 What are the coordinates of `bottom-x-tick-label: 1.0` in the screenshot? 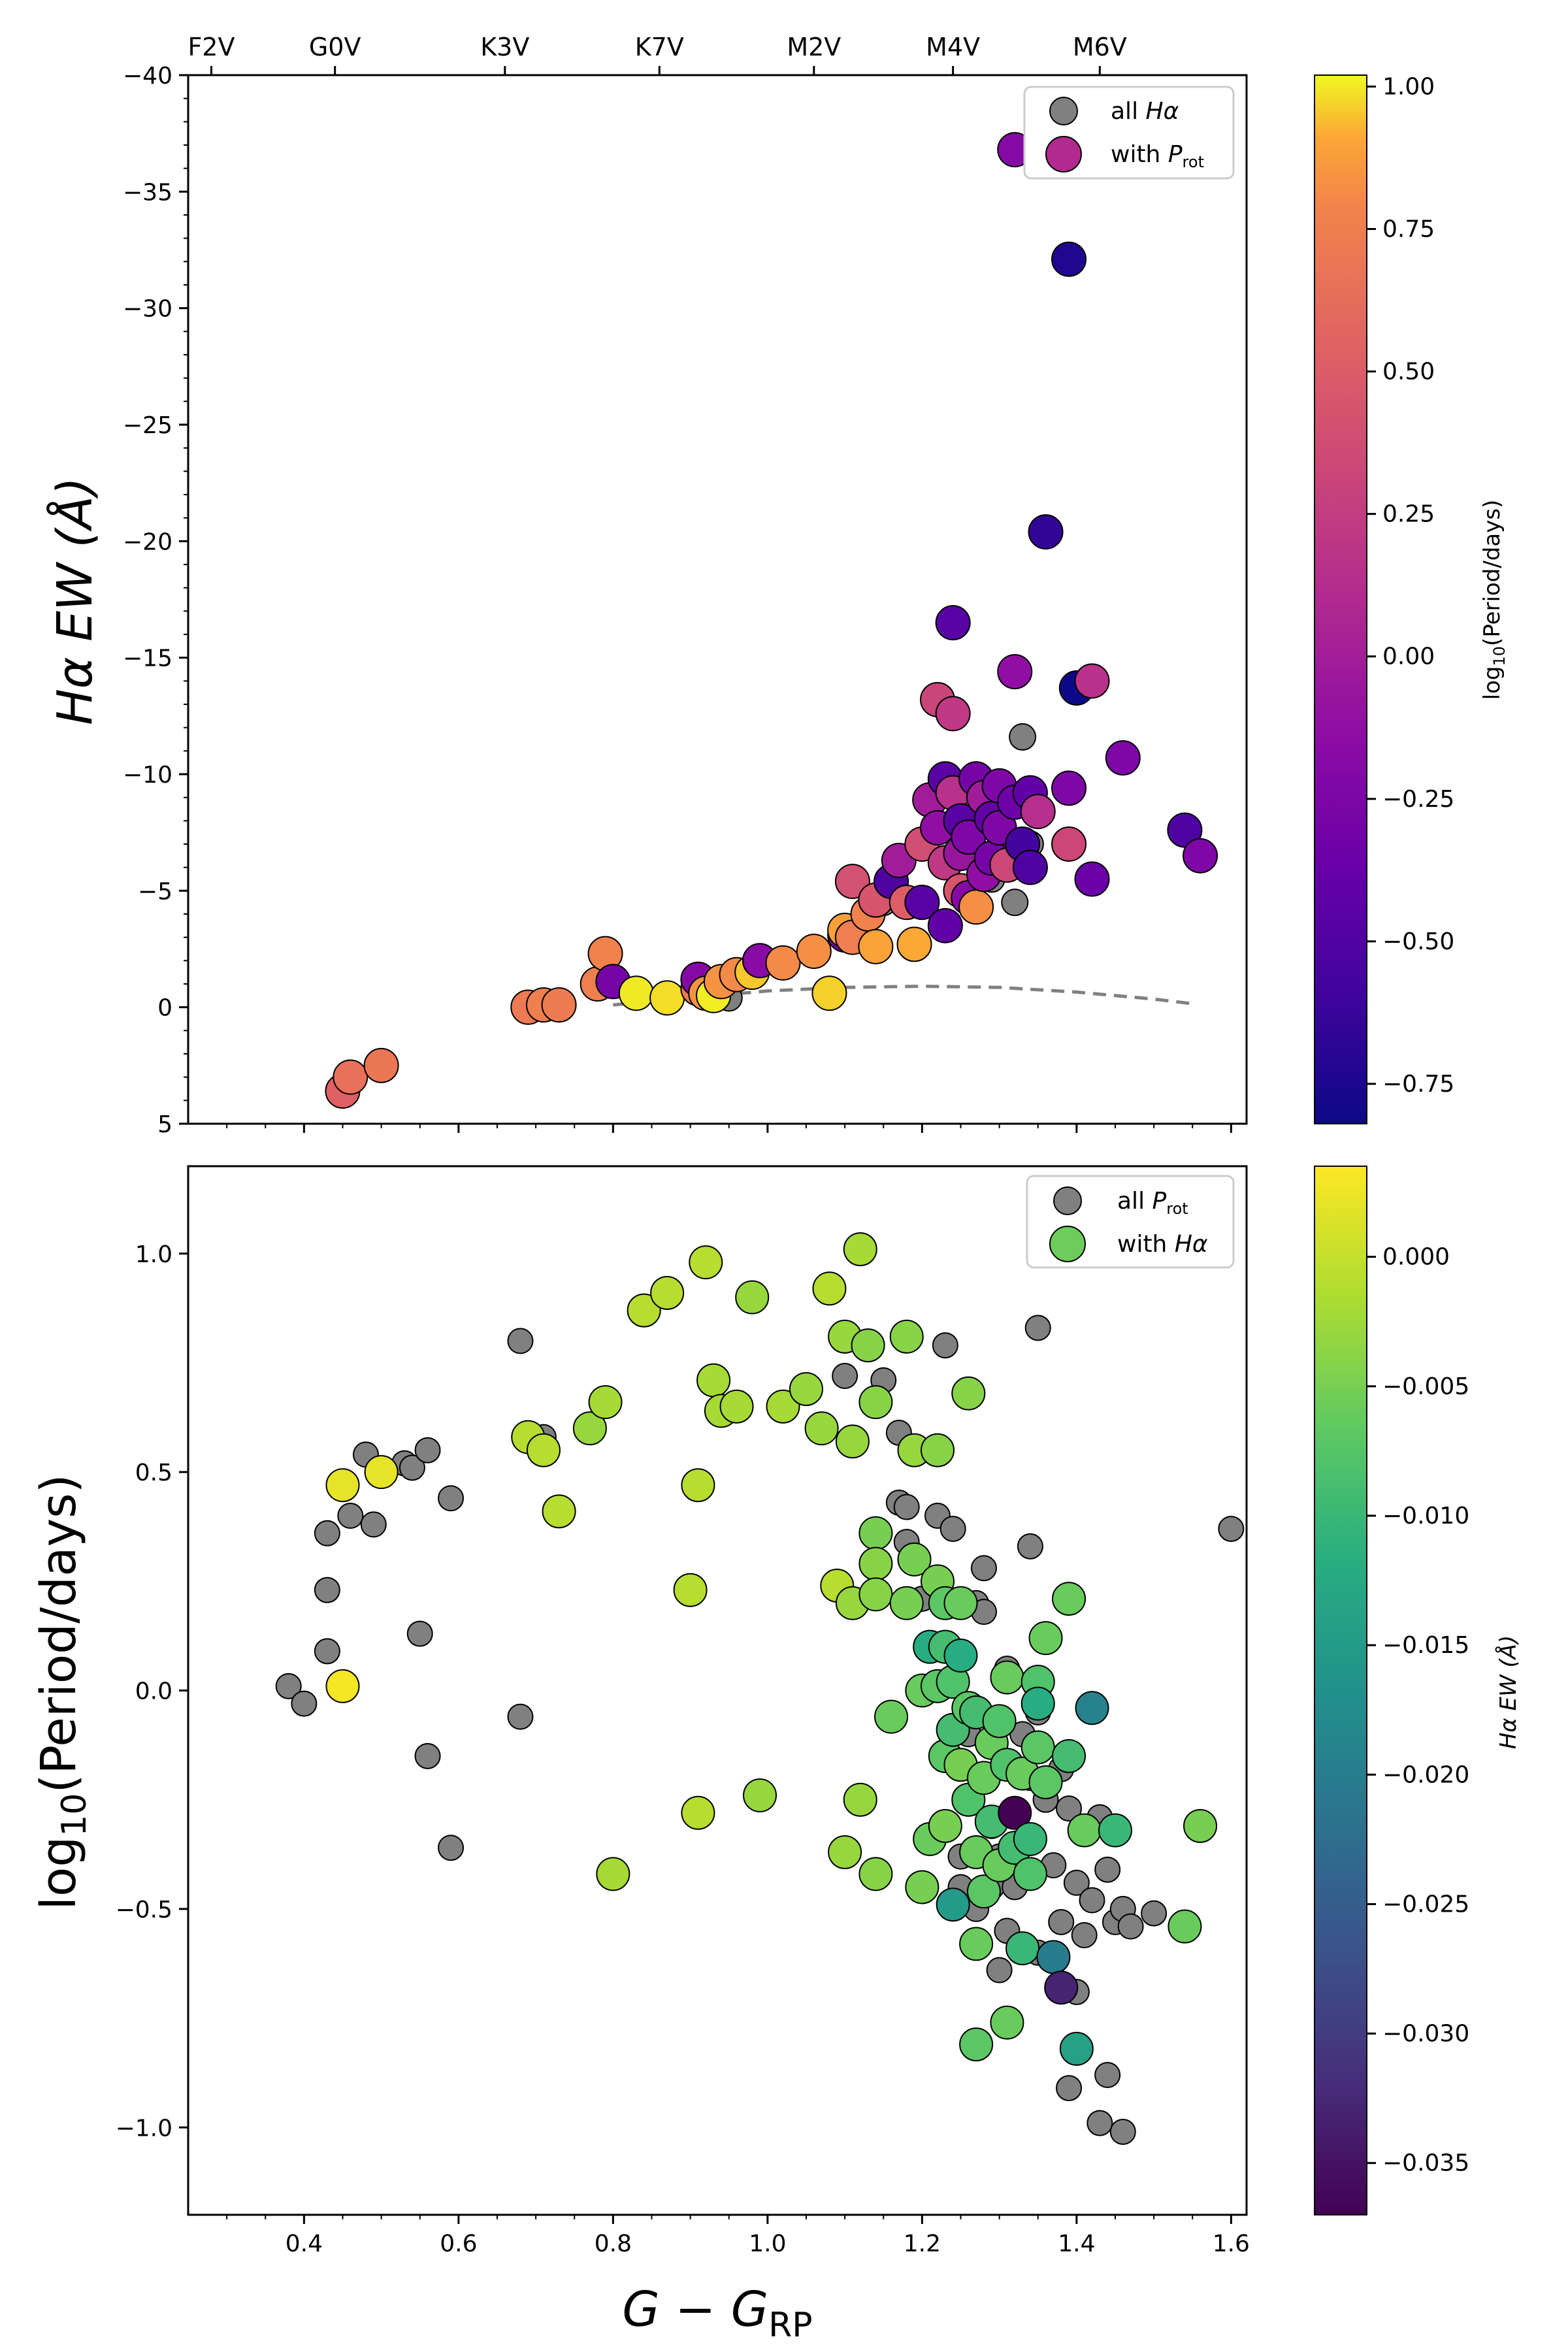 It's located at (767, 2243).